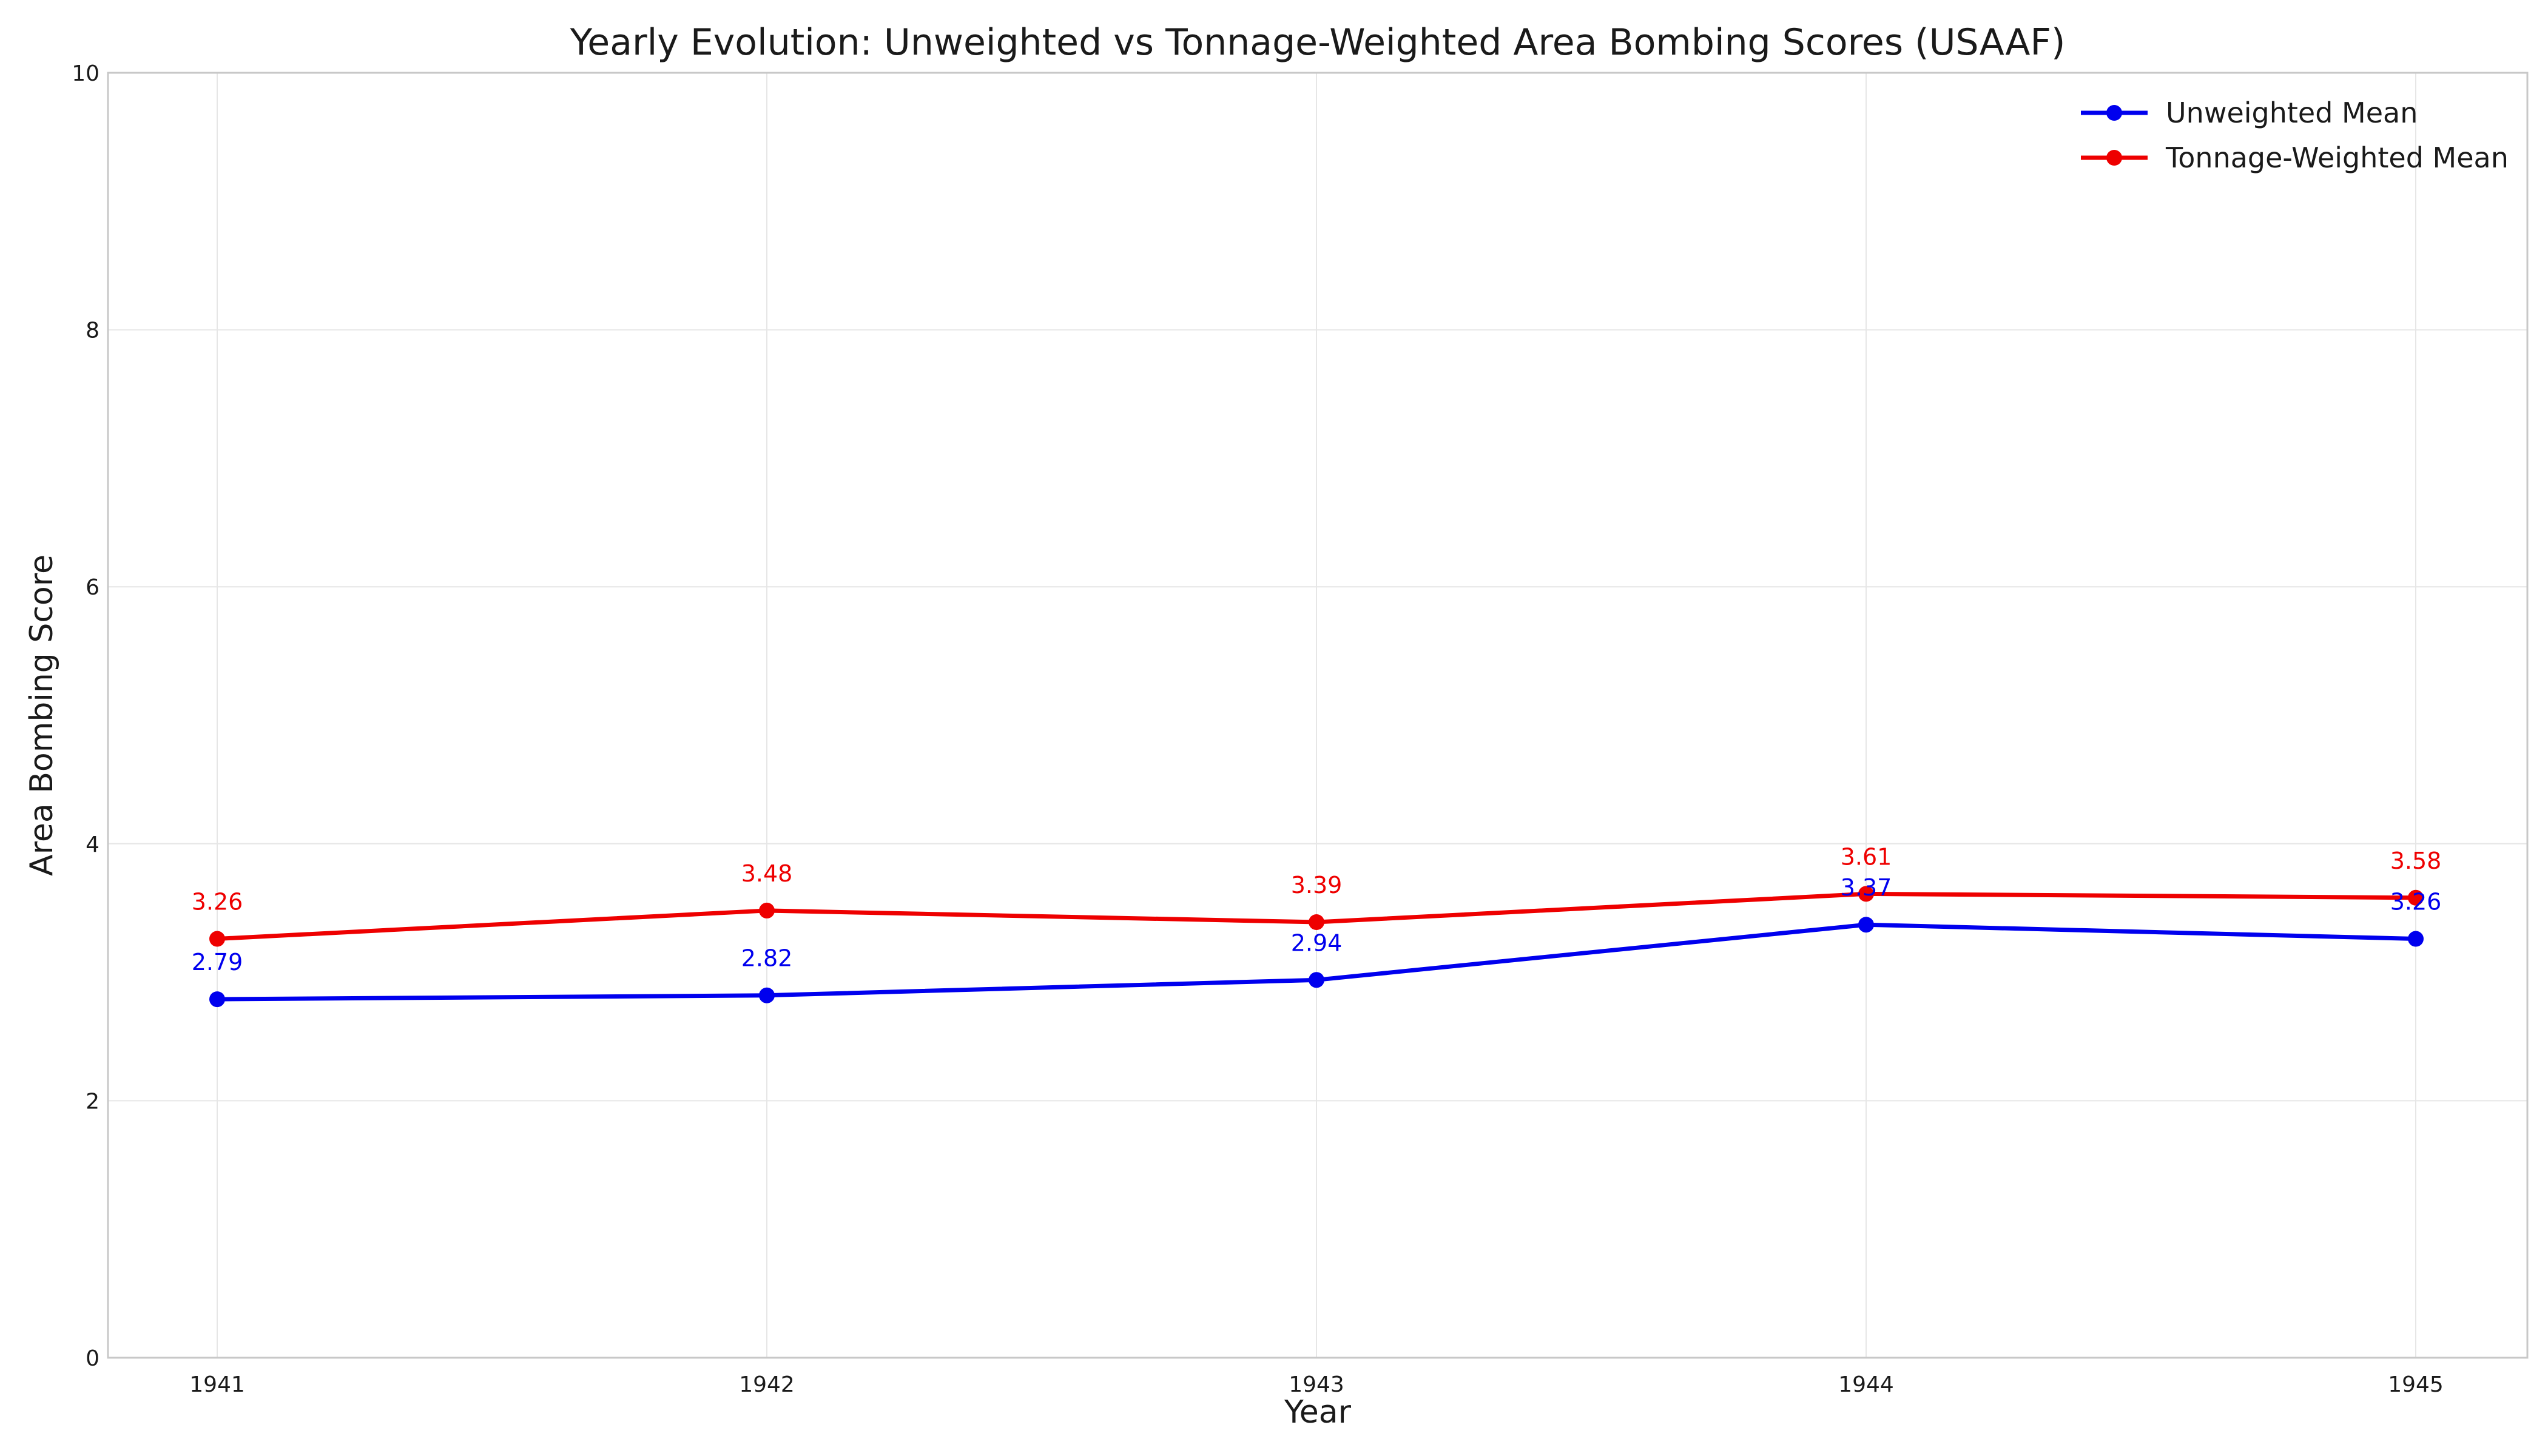 This screenshot has height=1456, width=2548. I want to click on data-label: 2.79, so click(217, 962).